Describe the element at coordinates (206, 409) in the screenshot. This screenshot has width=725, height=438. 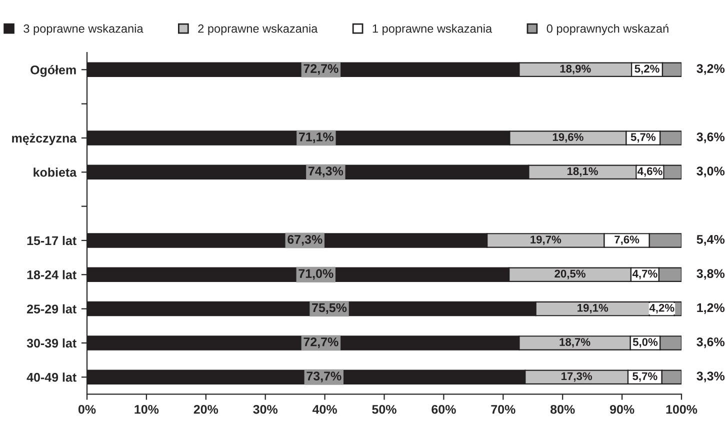
I see `x-tick-label: 20%` at that location.